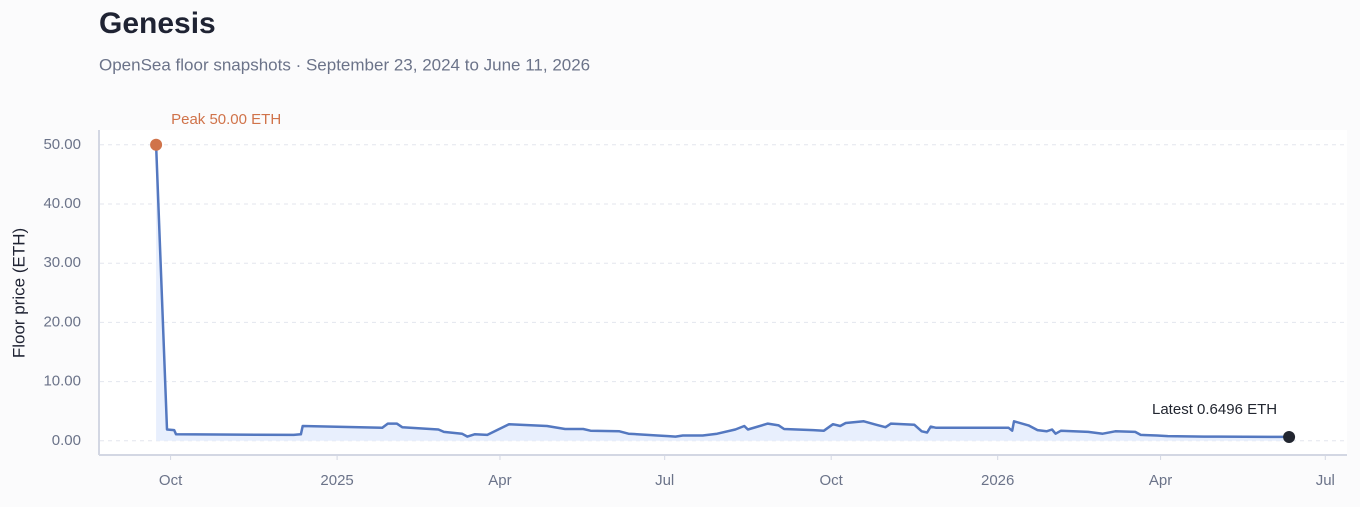 This screenshot has width=1360, height=507. Describe the element at coordinates (997, 480) in the screenshot. I see `x-tick-label: 2026` at that location.